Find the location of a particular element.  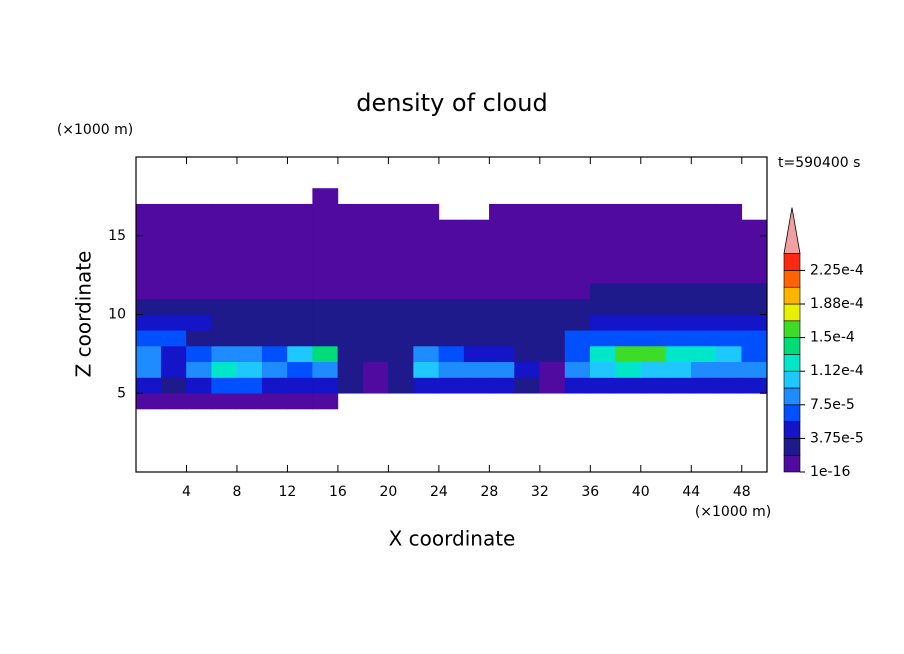

x-tick-label: 8 is located at coordinates (236, 492).